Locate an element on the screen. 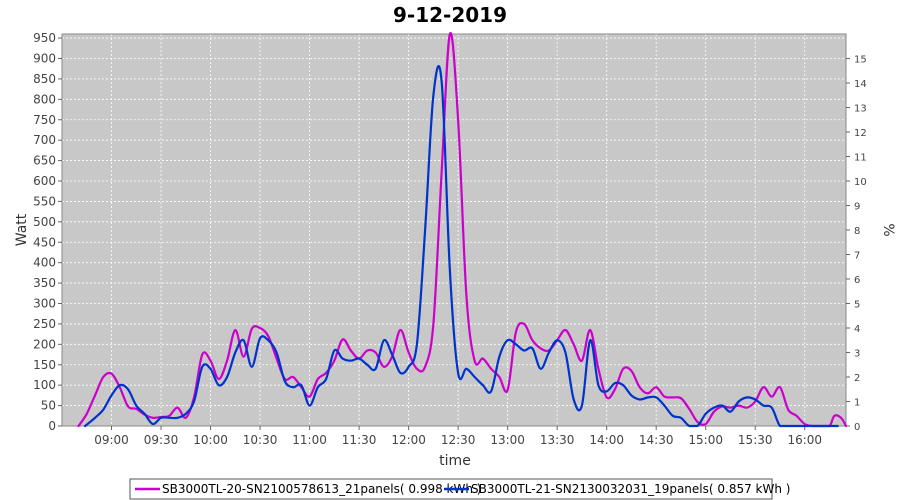 This screenshot has height=500, width=900. y-tick-label: 0 is located at coordinates (52, 426).